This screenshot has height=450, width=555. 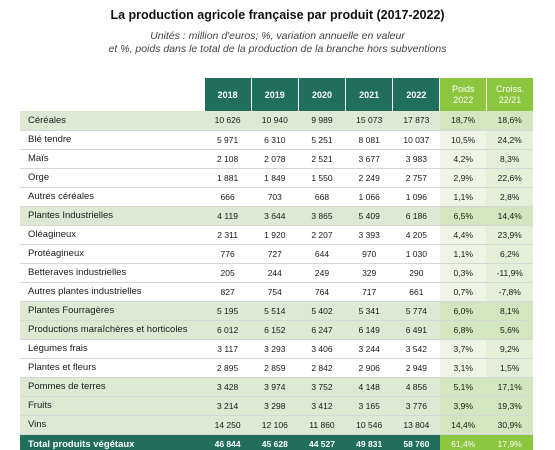 What do you see at coordinates (369, 406) in the screenshot?
I see `value-cell: 3 165` at bounding box center [369, 406].